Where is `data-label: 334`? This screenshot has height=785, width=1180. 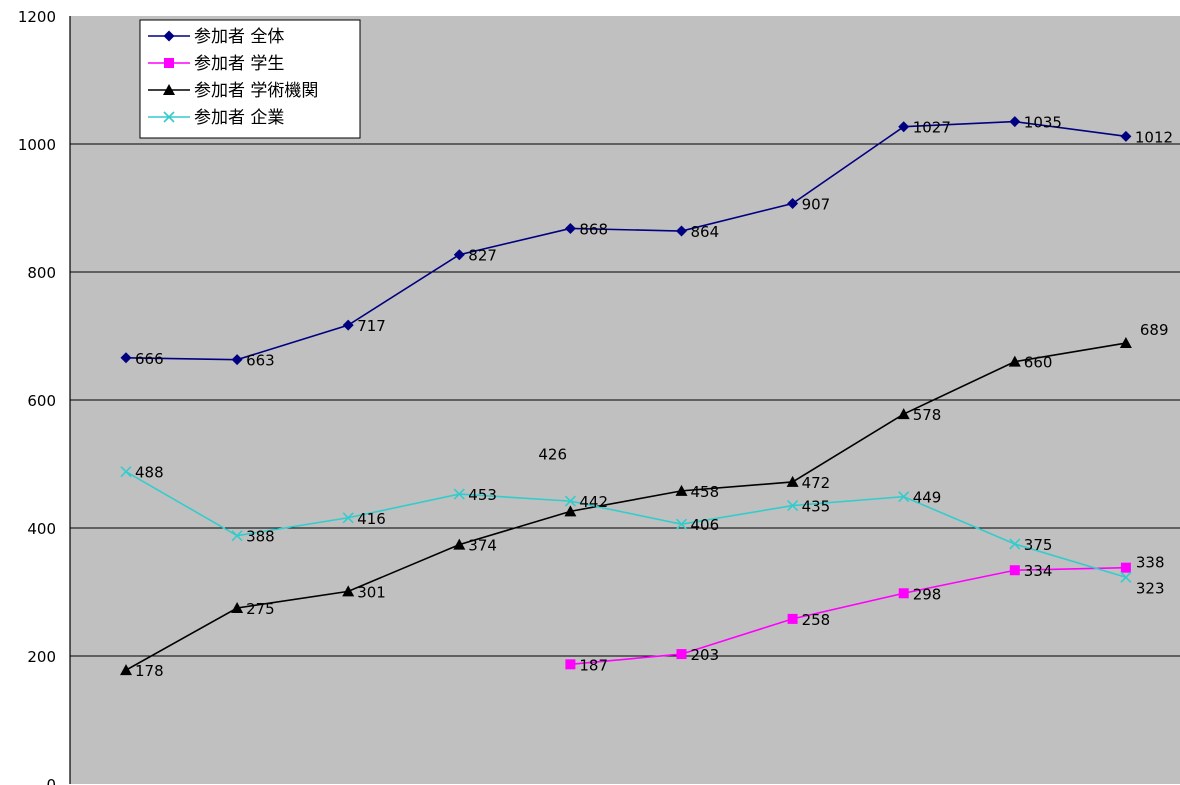
data-label: 334 is located at coordinates (1038, 571).